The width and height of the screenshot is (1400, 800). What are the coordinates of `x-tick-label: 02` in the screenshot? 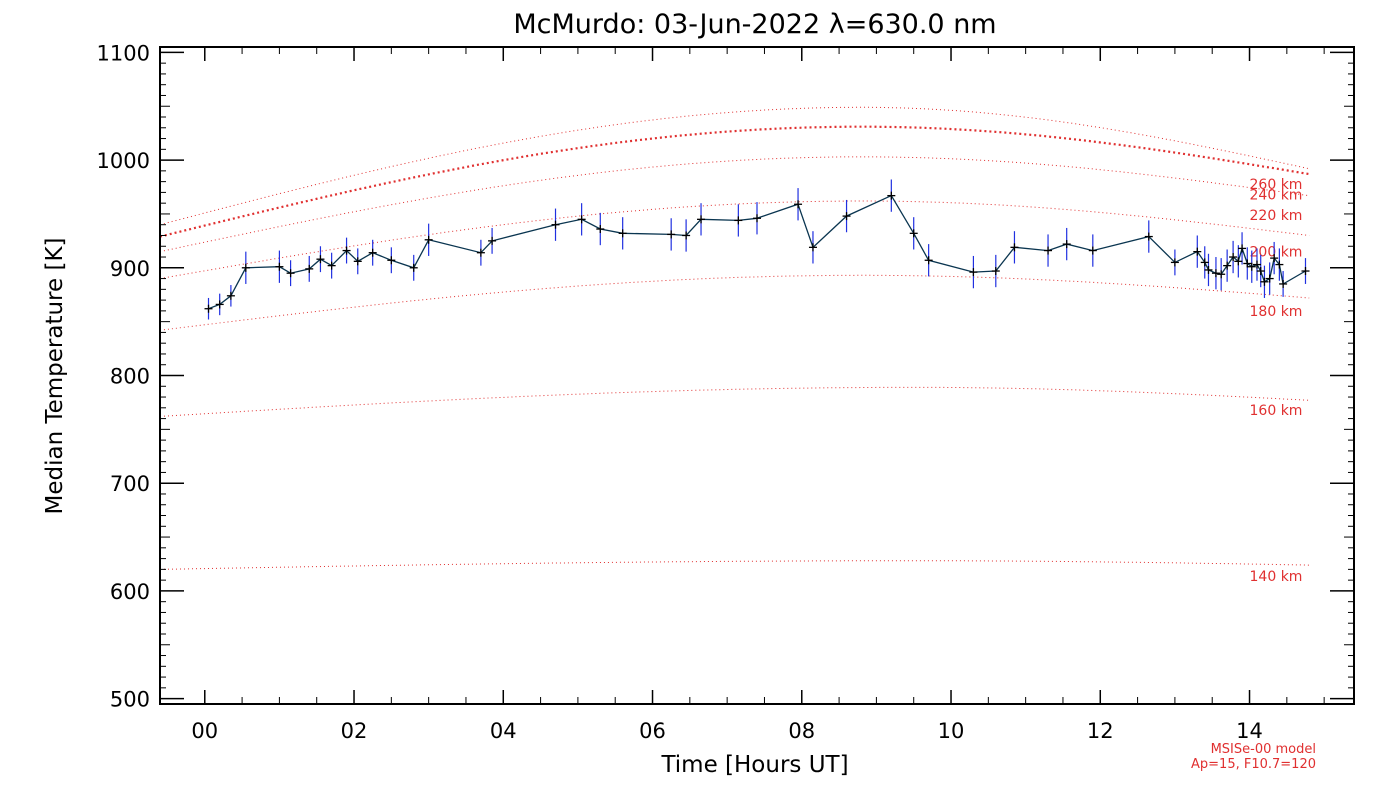 It's located at (354, 731).